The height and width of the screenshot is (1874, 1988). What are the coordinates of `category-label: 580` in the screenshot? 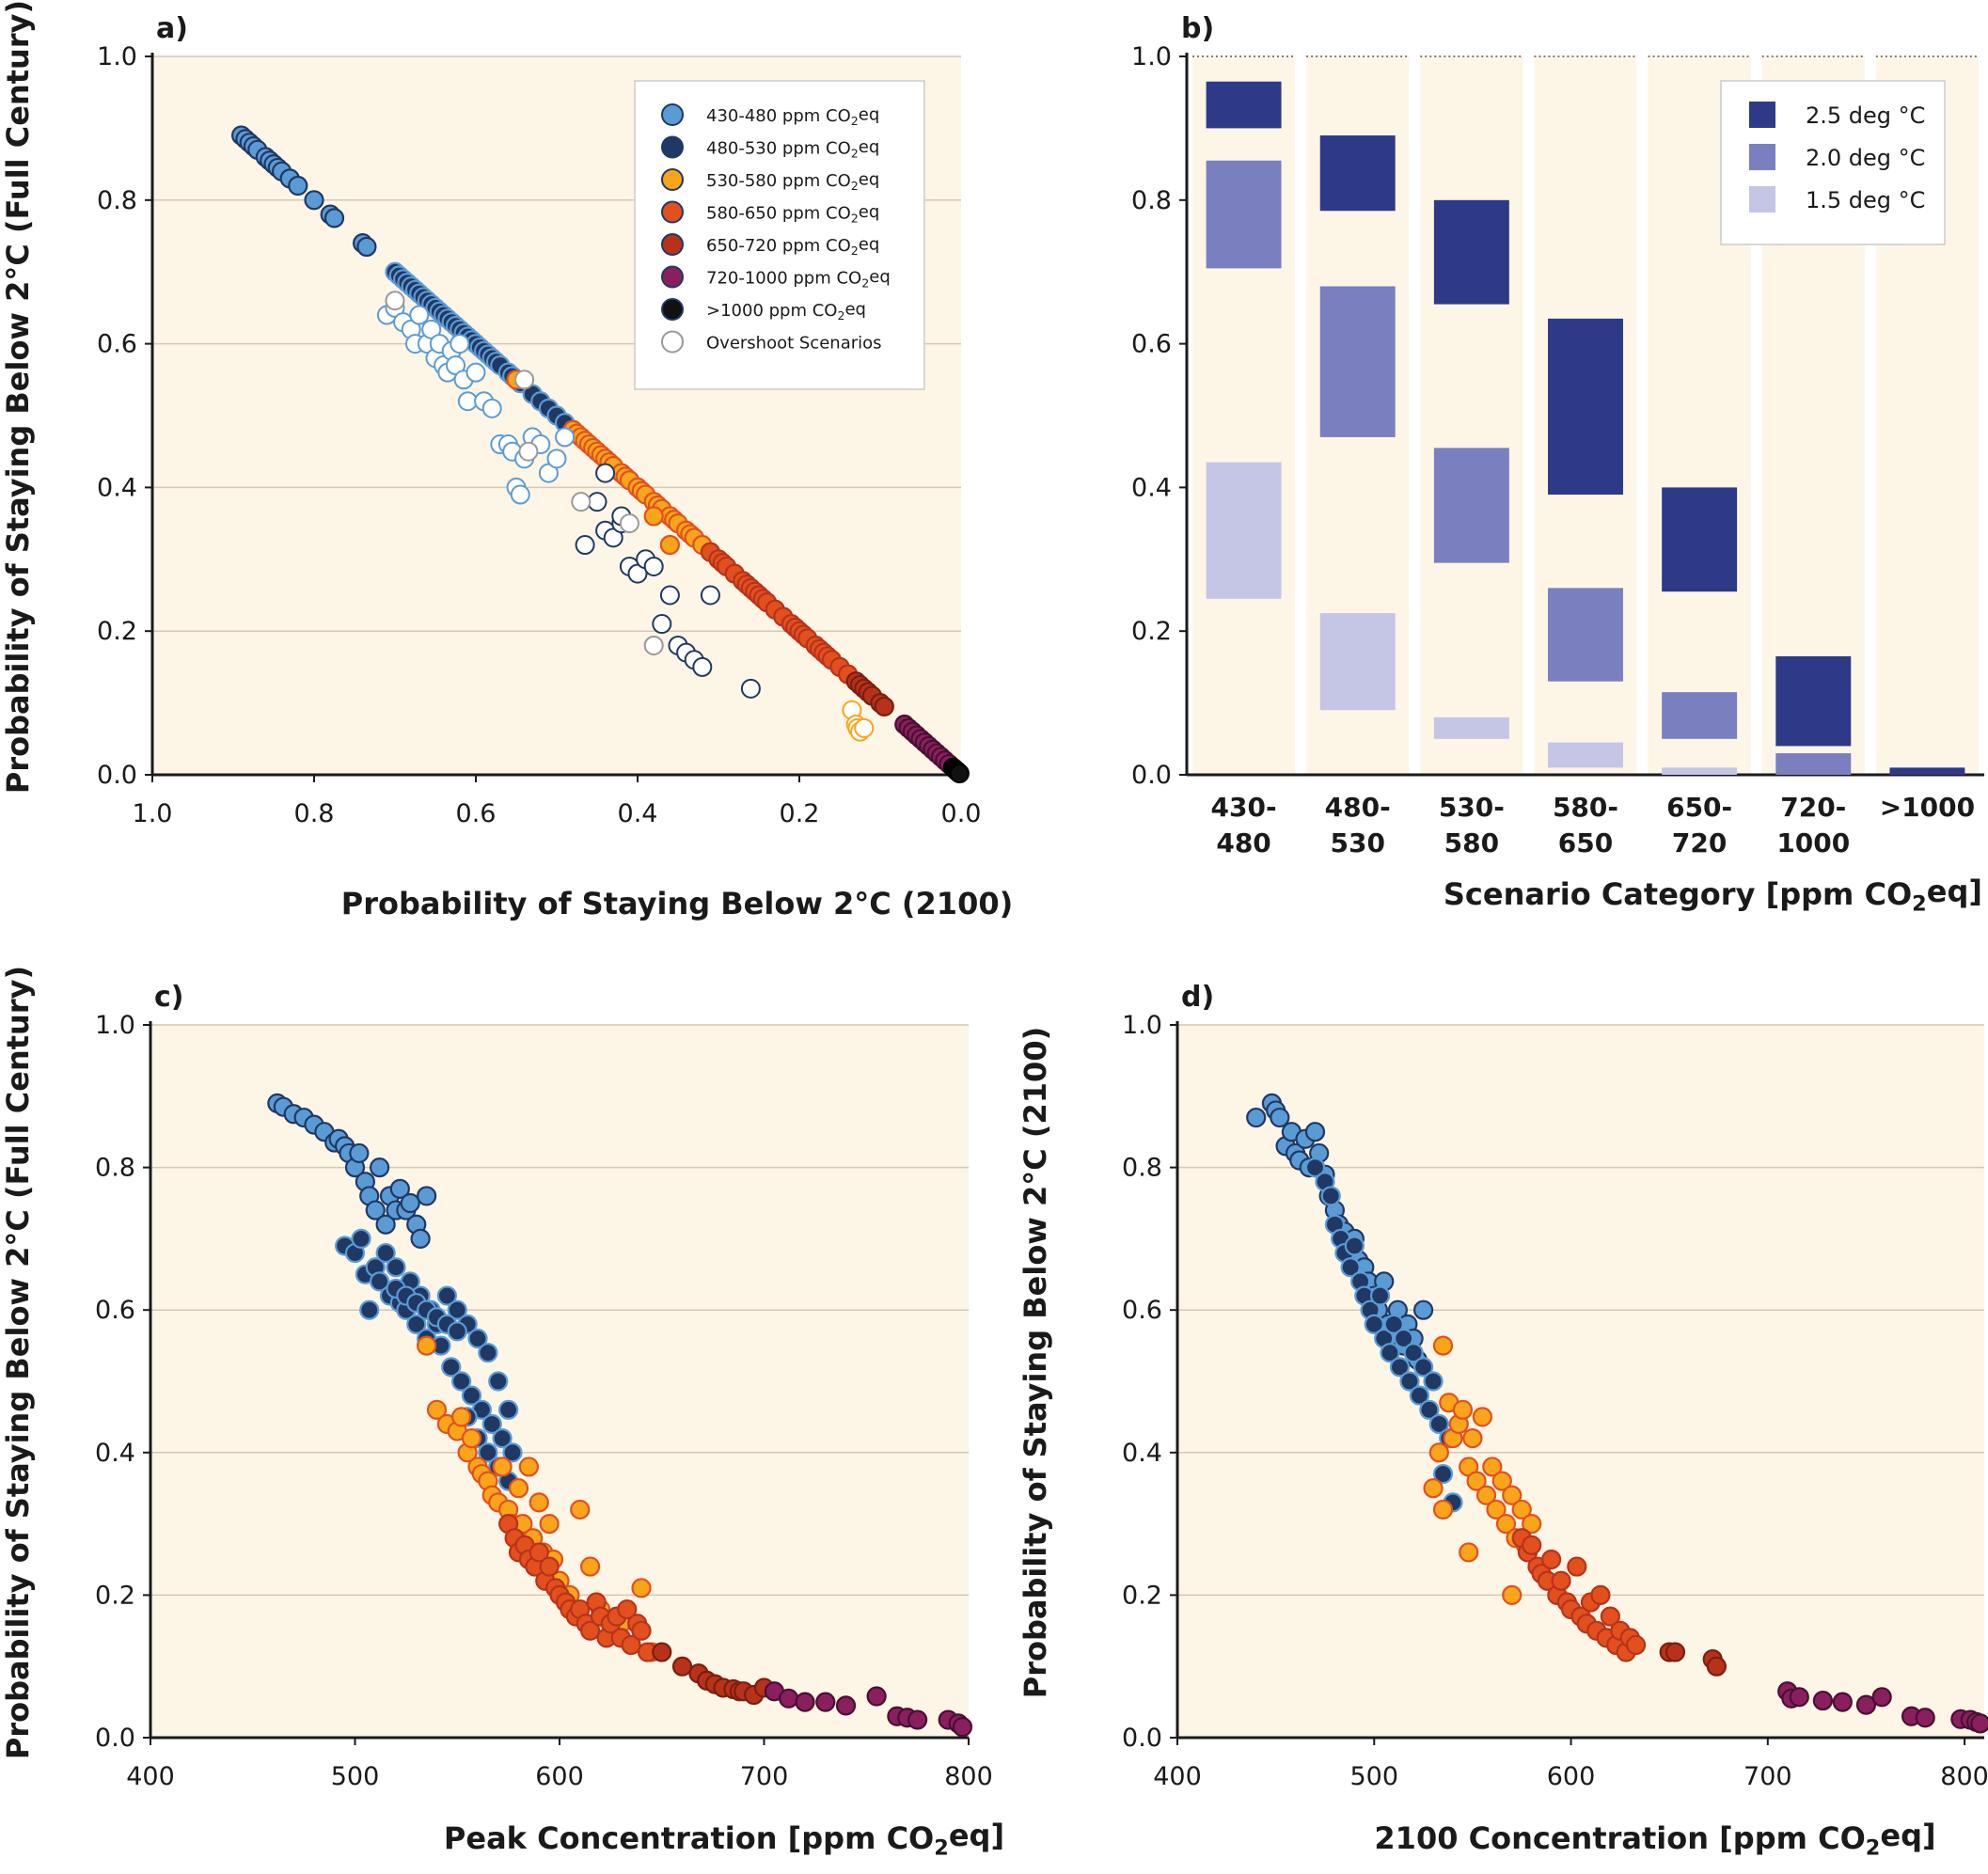 It's located at (1471, 842).